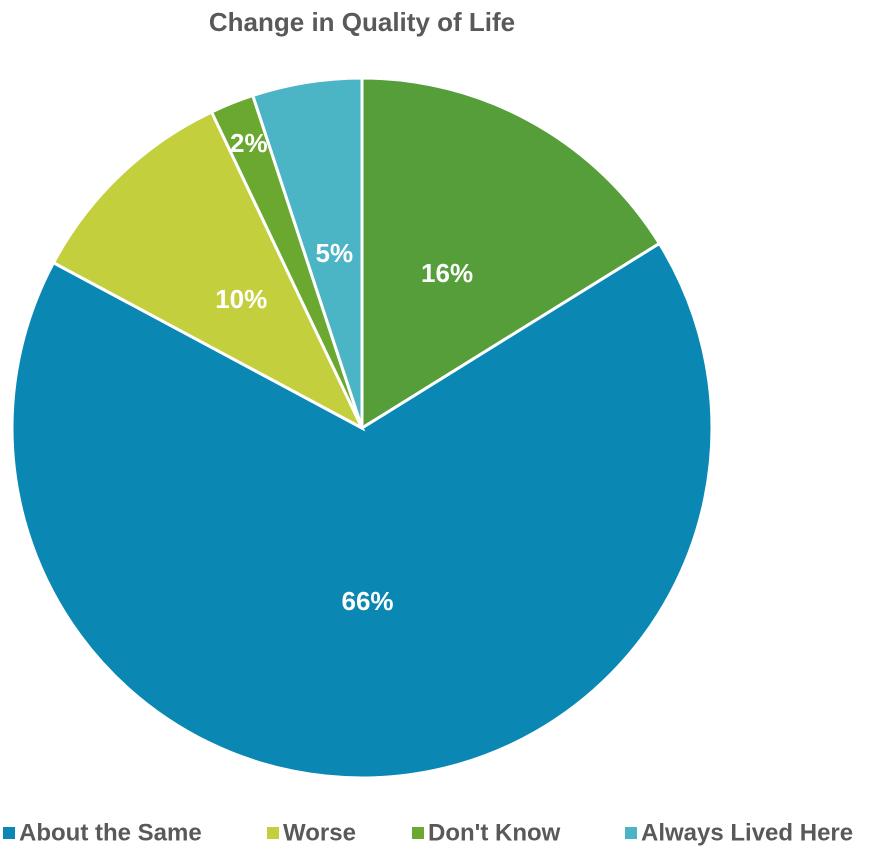 The height and width of the screenshot is (849, 890). Describe the element at coordinates (747, 832) in the screenshot. I see `legend-label: Always Lived Here` at that location.